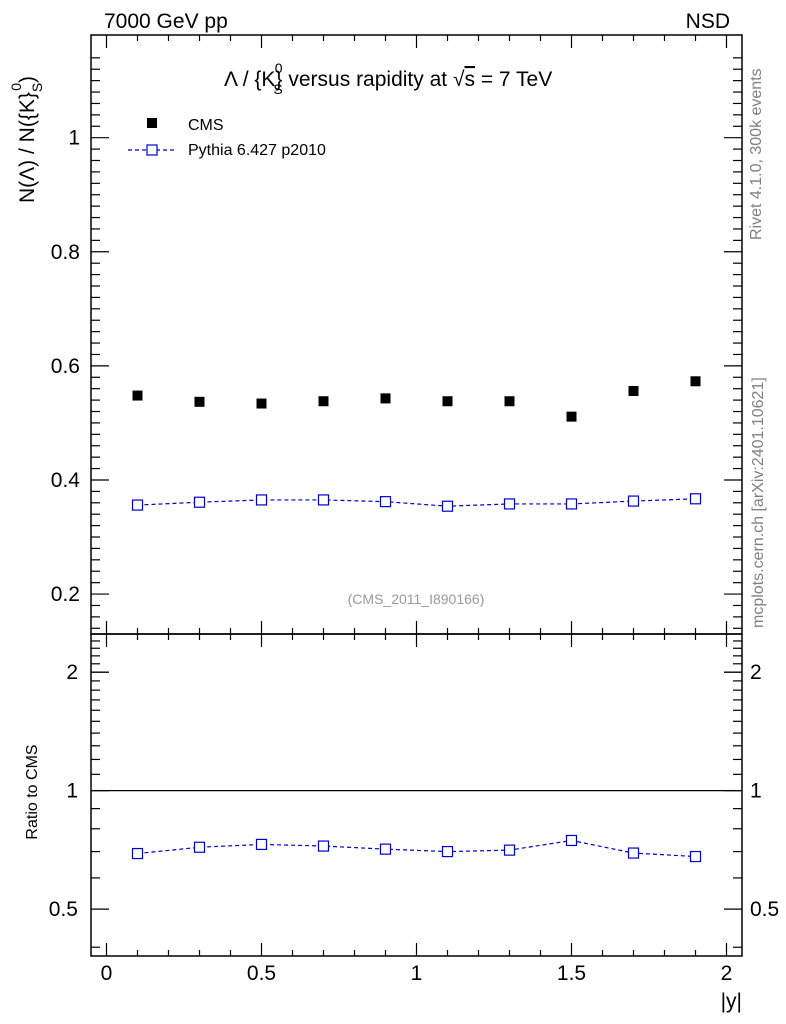 The height and width of the screenshot is (1024, 786). Describe the element at coordinates (416, 502) in the screenshot. I see `mc-series-line` at that location.